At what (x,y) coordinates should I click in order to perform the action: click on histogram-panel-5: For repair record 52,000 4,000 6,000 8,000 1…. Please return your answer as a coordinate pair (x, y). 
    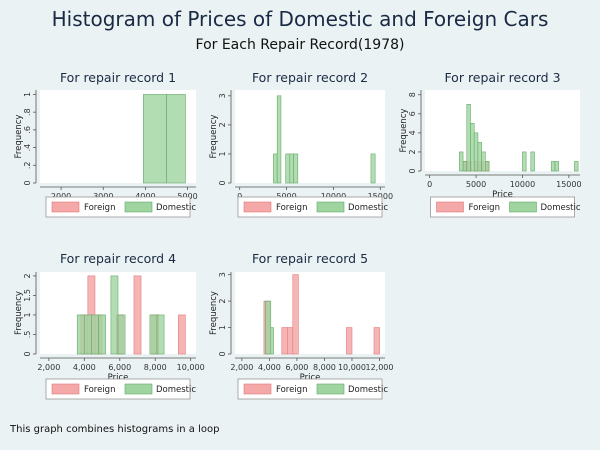
    Looking at the image, I should click on (301, 325).